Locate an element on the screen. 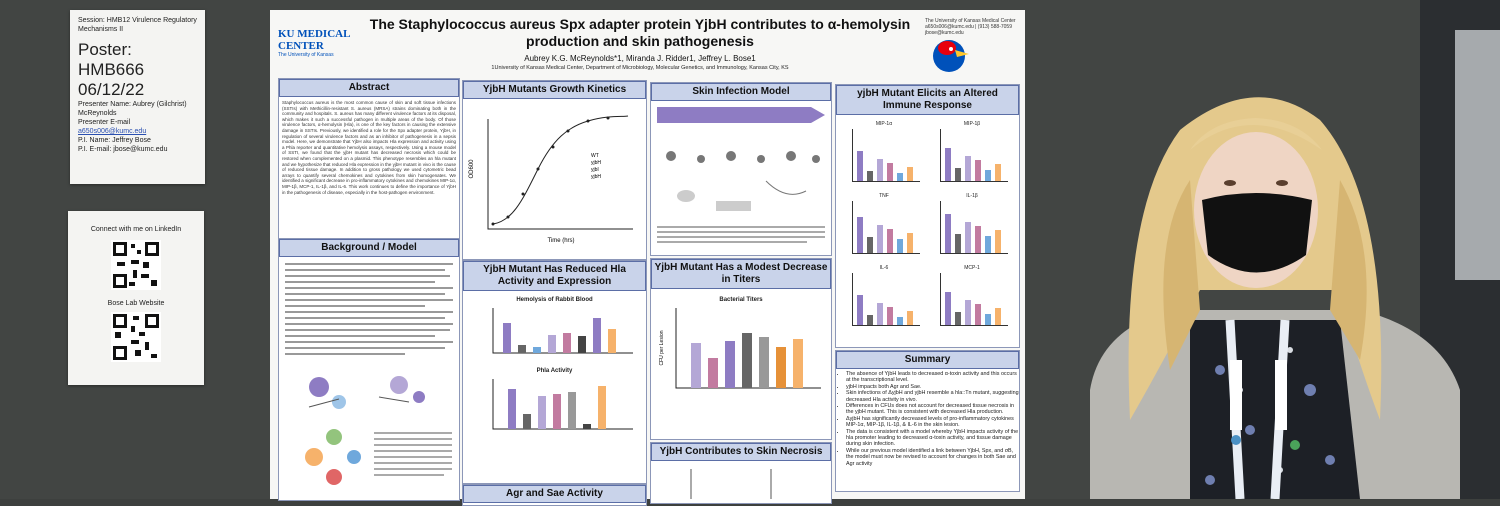 Image resolution: width=1500 pixels, height=506 pixels. poster-label: Poster: is located at coordinates (105, 49).